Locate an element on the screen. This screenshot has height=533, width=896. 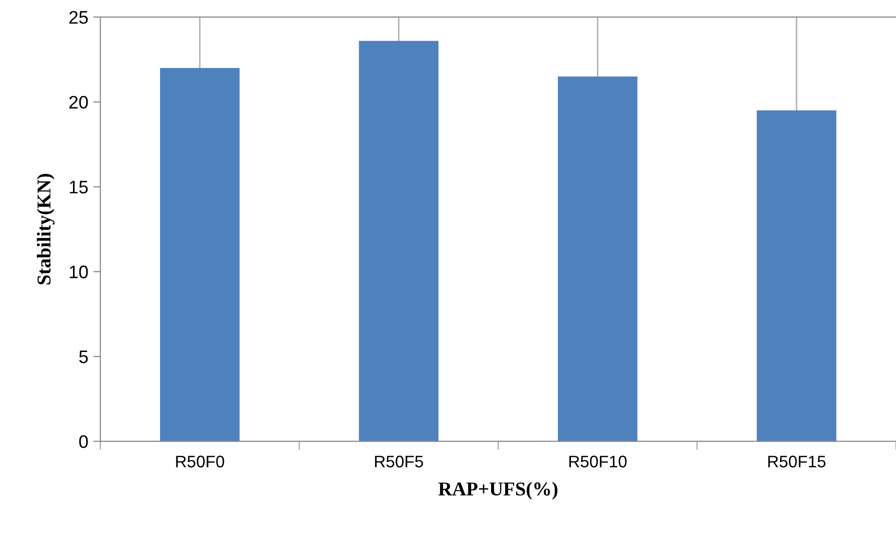
x-tick-label: R50F15 is located at coordinates (797, 462).